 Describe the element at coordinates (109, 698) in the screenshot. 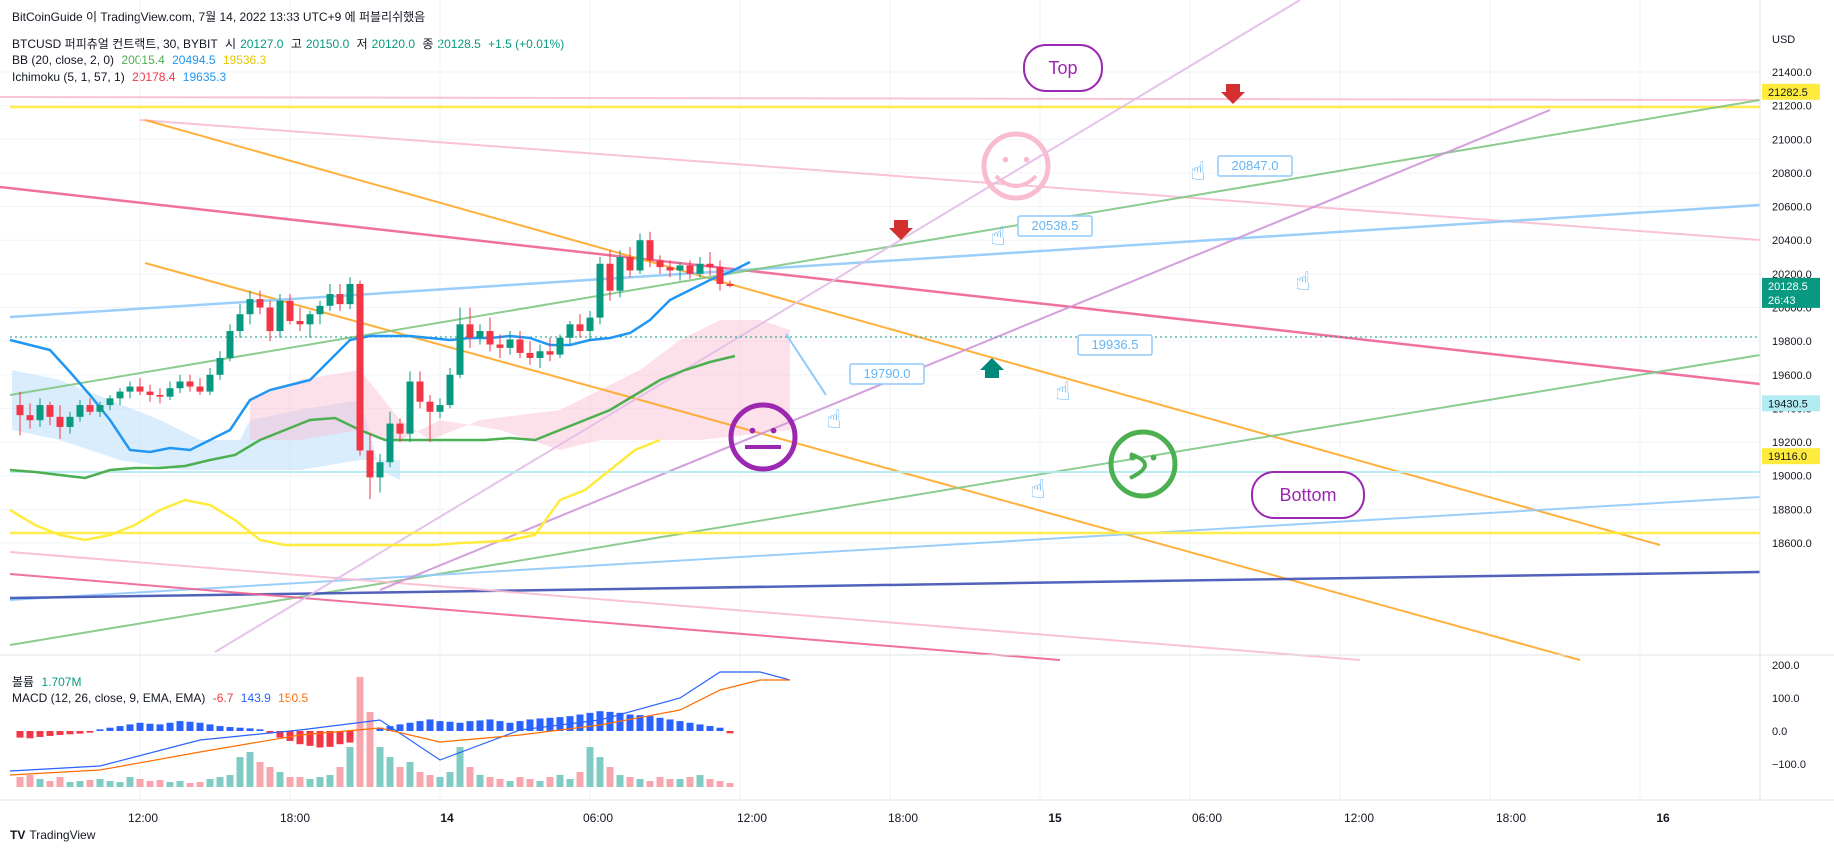

I see `macd-label: MACD (12, 26, close, 9, EMA, EMA)` at that location.